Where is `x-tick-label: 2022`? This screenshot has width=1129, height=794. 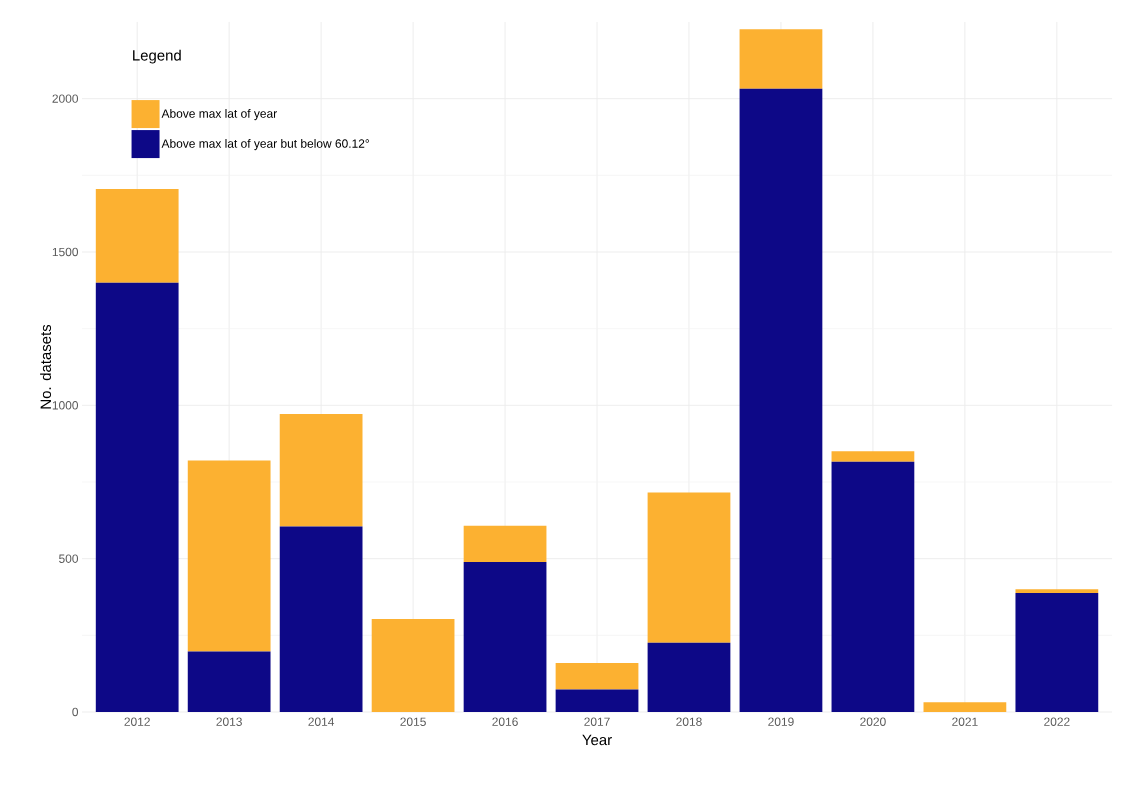 x-tick-label: 2022 is located at coordinates (1057, 721).